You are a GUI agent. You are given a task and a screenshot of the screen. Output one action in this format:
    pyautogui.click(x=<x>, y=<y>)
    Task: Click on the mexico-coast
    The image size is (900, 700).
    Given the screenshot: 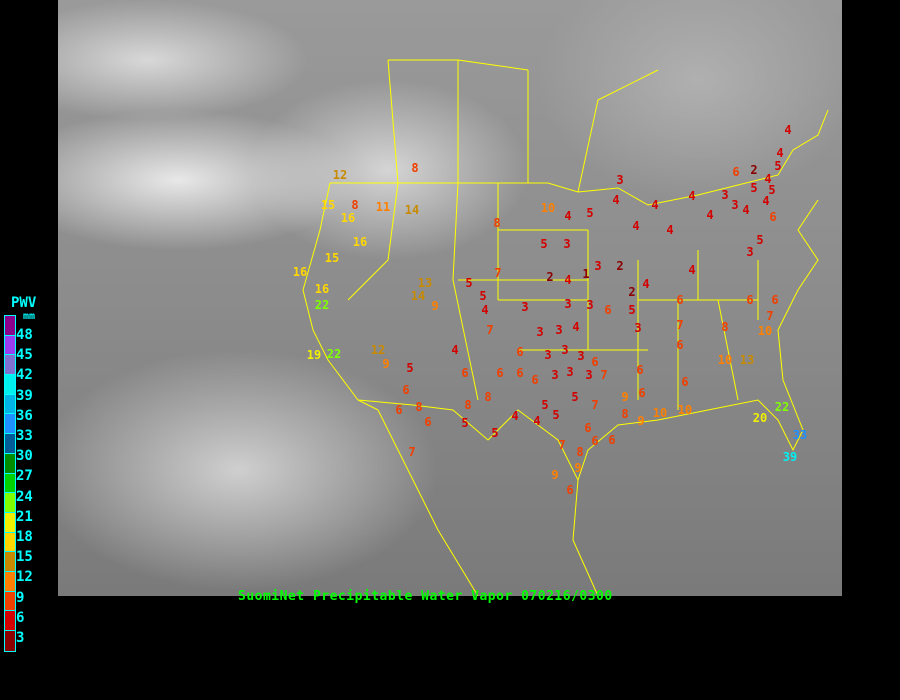 What is the action you would take?
    pyautogui.click(x=488, y=502)
    